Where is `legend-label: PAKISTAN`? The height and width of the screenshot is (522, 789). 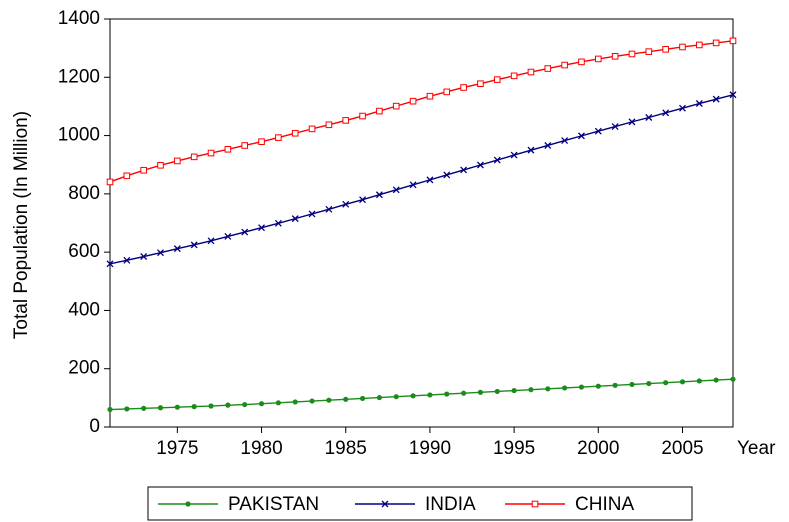 legend-label: PAKISTAN is located at coordinates (273, 504).